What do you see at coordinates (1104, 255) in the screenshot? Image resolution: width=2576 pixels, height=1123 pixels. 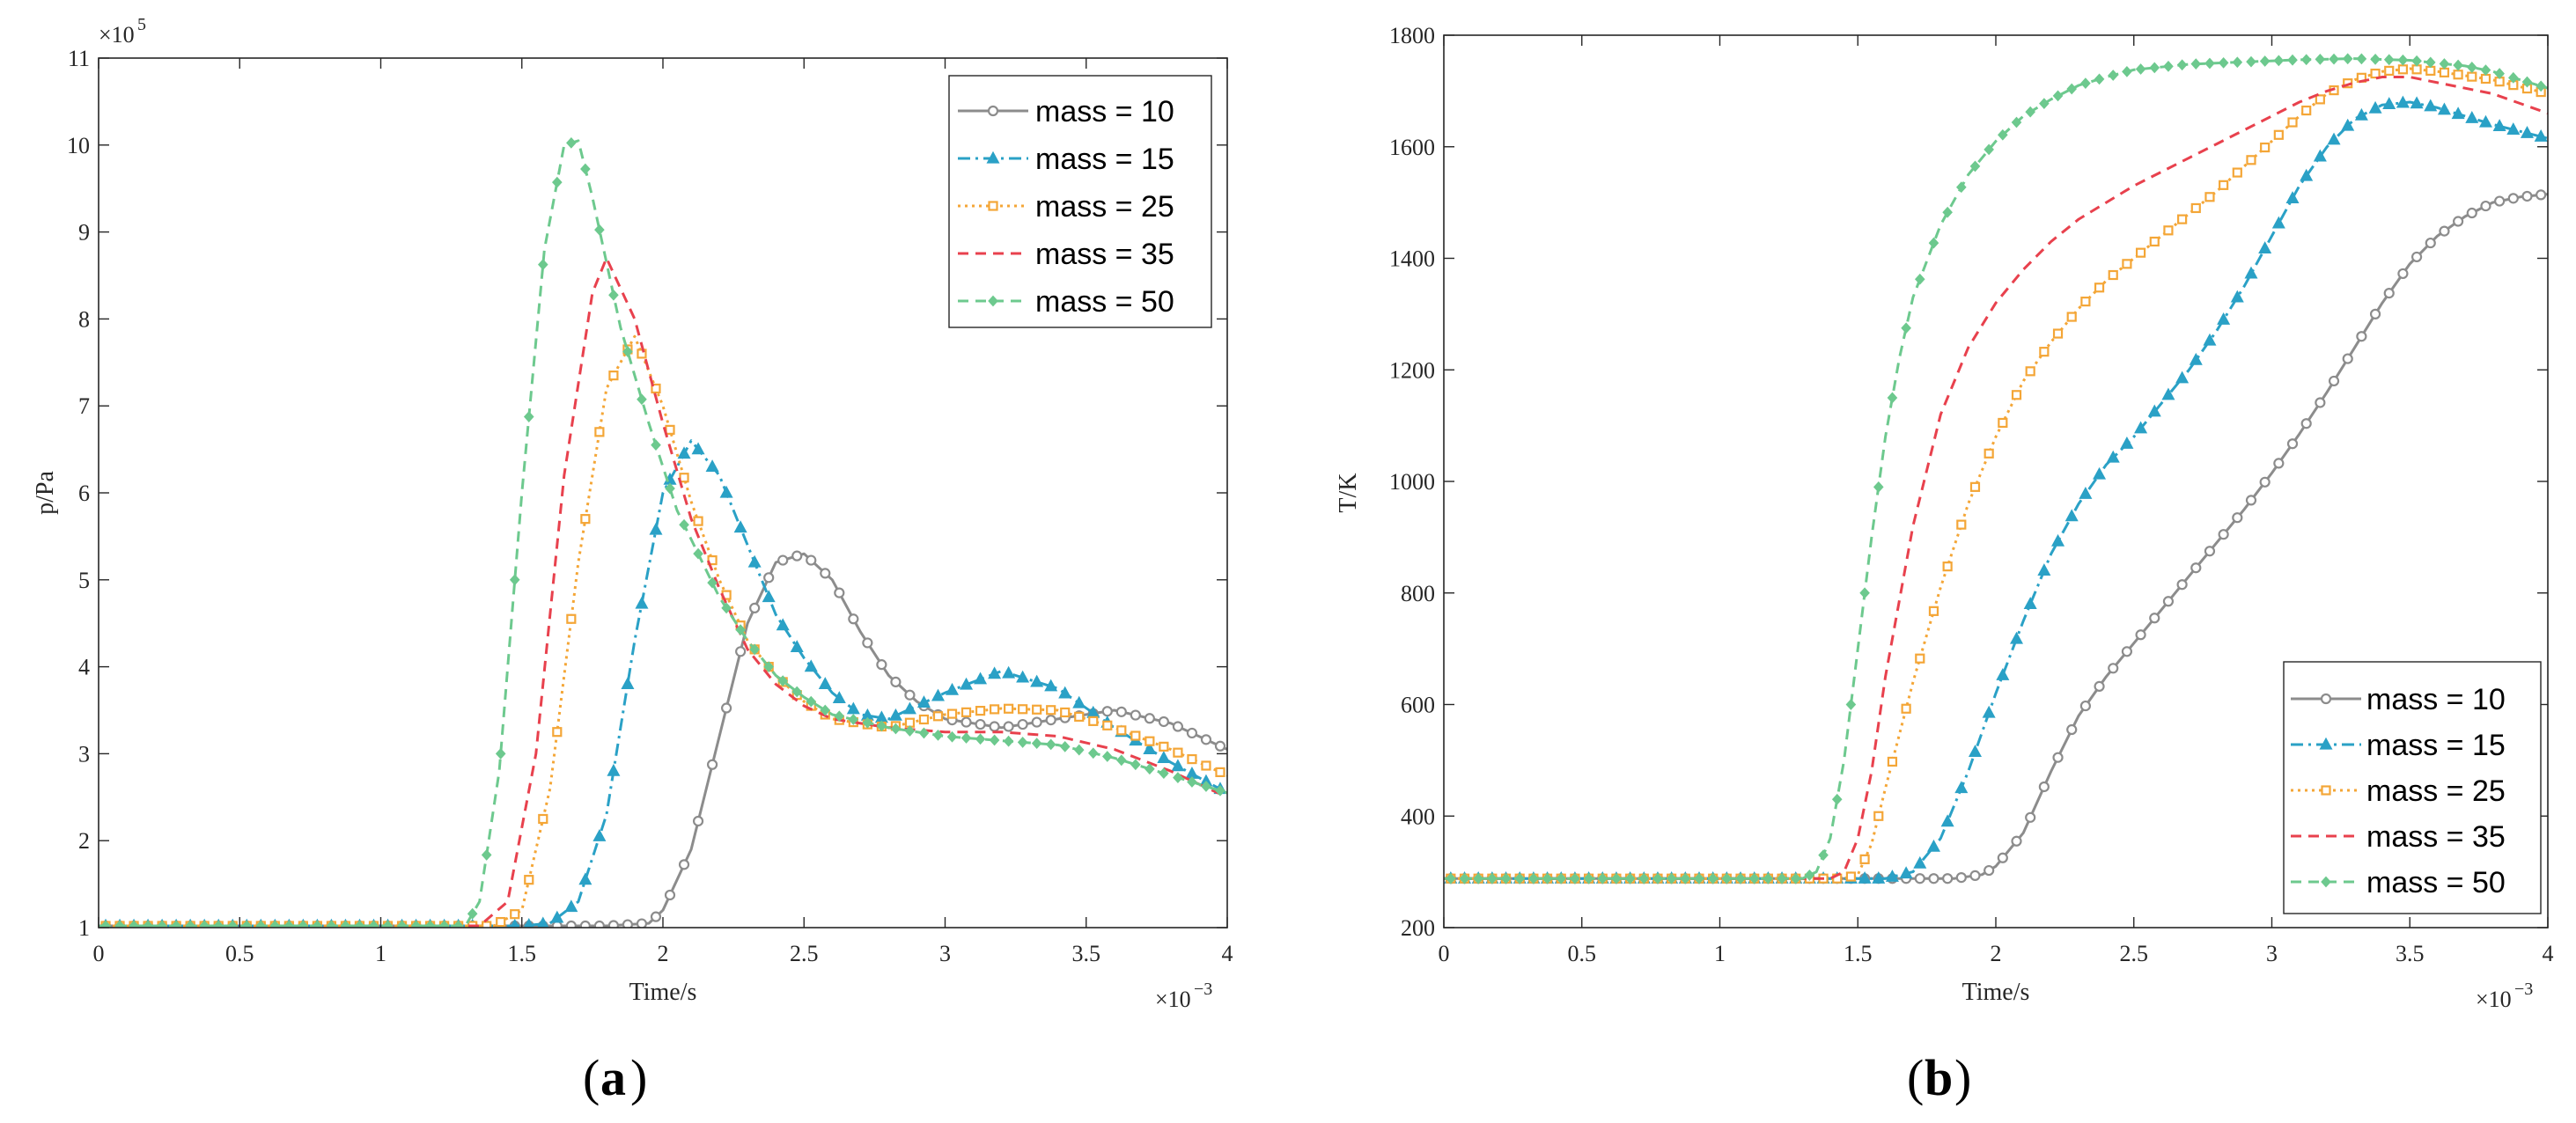 I see `panel-a-legend-label-3: mass = 35` at bounding box center [1104, 255].